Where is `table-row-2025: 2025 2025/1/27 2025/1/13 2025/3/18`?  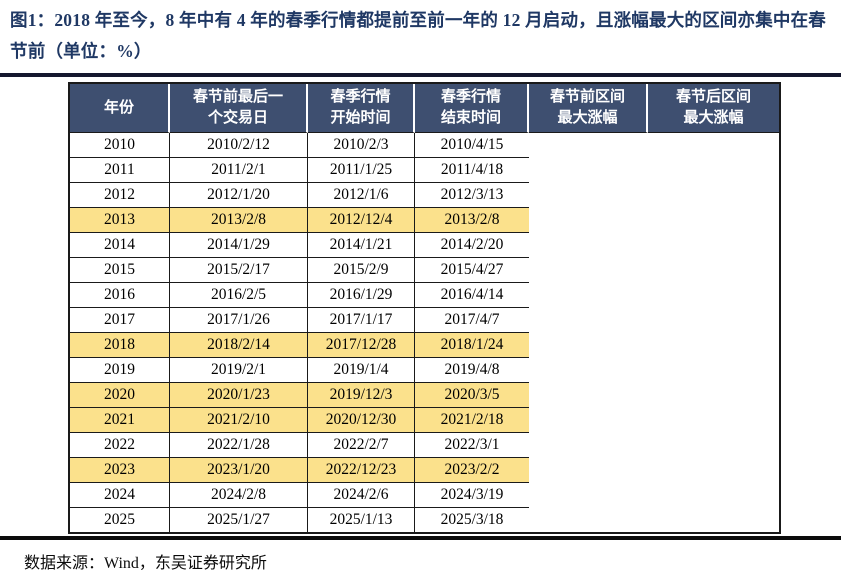 table-row-2025: 2025 2025/1/27 2025/1/13 2025/3/18 is located at coordinates (424, 520).